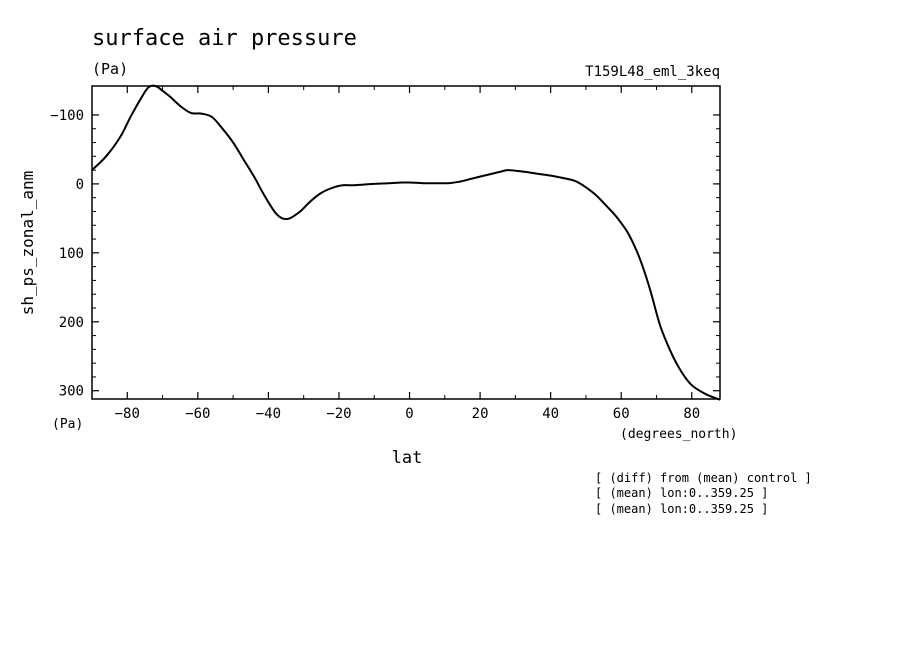  Describe the element at coordinates (67, 116) in the screenshot. I see `y-tick-label: −100` at that location.